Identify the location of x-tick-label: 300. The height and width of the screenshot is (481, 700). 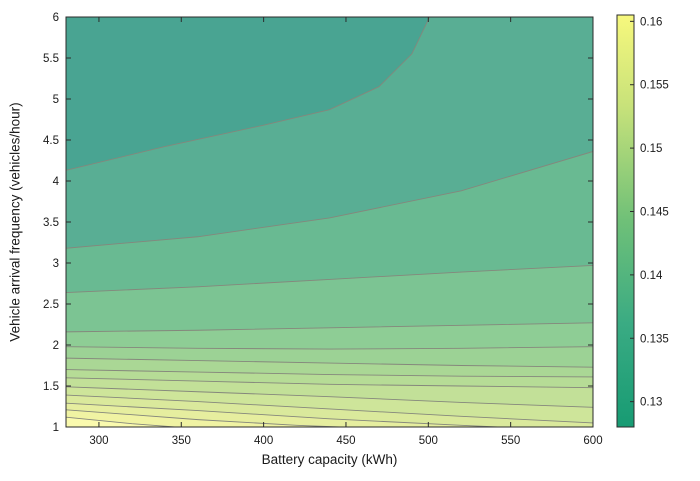
(98, 441).